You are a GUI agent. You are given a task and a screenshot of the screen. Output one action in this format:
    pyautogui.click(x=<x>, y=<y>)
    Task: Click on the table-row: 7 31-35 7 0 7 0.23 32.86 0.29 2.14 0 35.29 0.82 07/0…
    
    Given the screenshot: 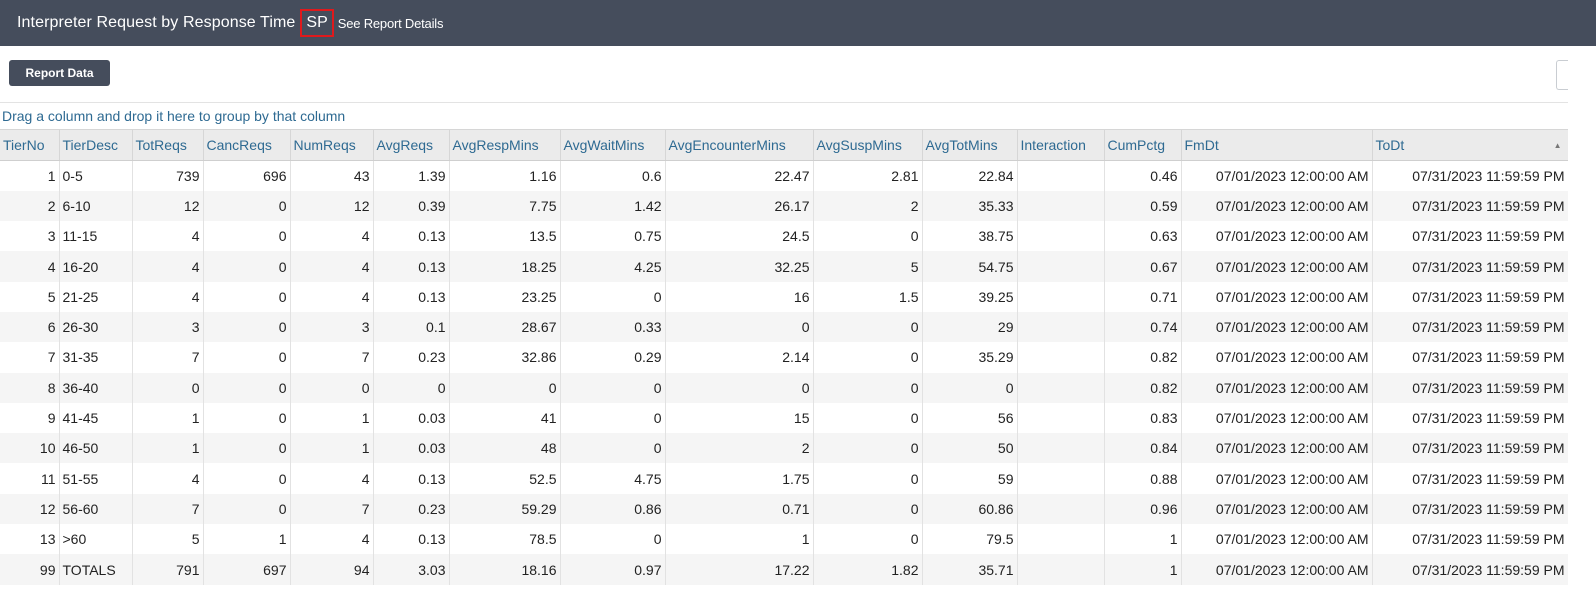 What is the action you would take?
    pyautogui.click(x=784, y=357)
    